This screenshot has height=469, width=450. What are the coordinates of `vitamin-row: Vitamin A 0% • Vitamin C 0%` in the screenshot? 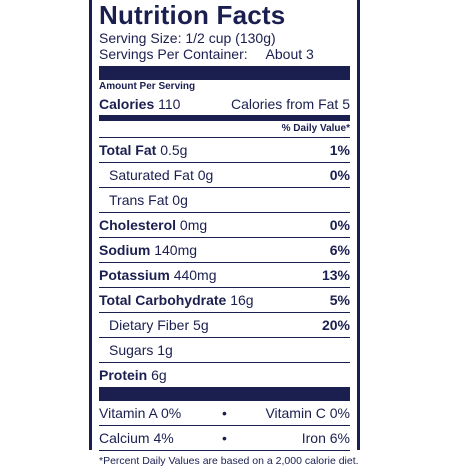 It's located at (224, 413).